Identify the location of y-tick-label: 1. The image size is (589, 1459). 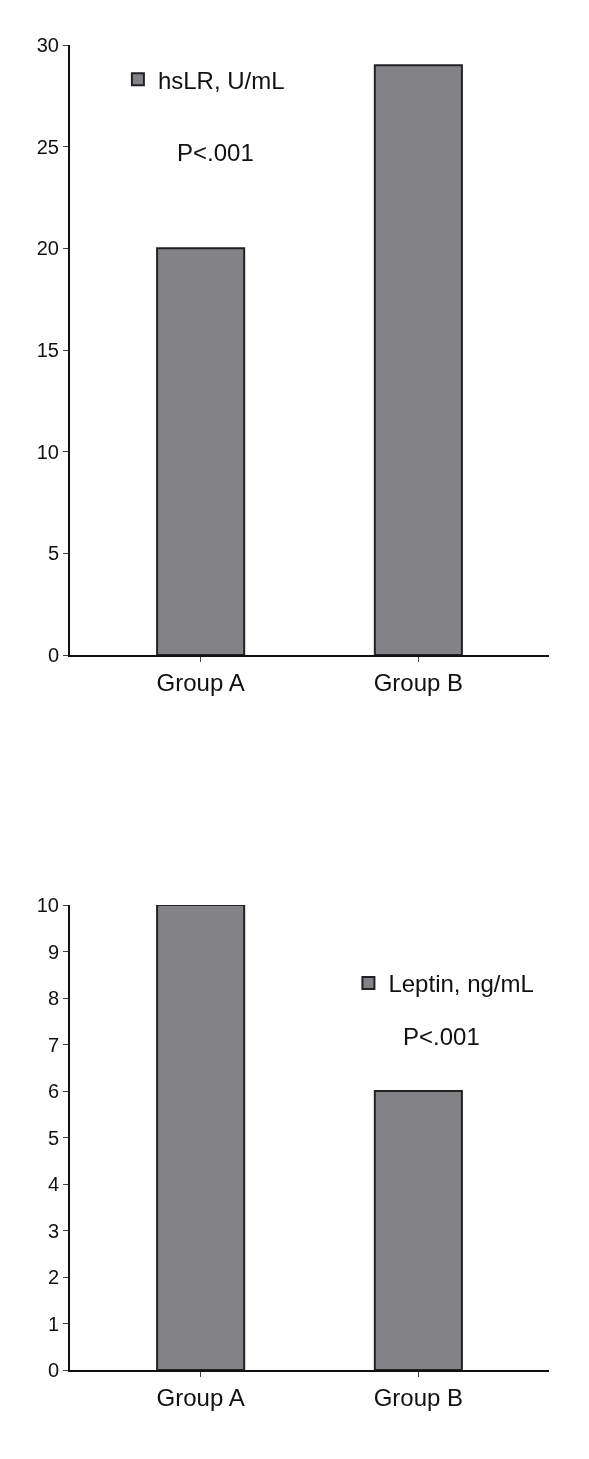
(53, 1323).